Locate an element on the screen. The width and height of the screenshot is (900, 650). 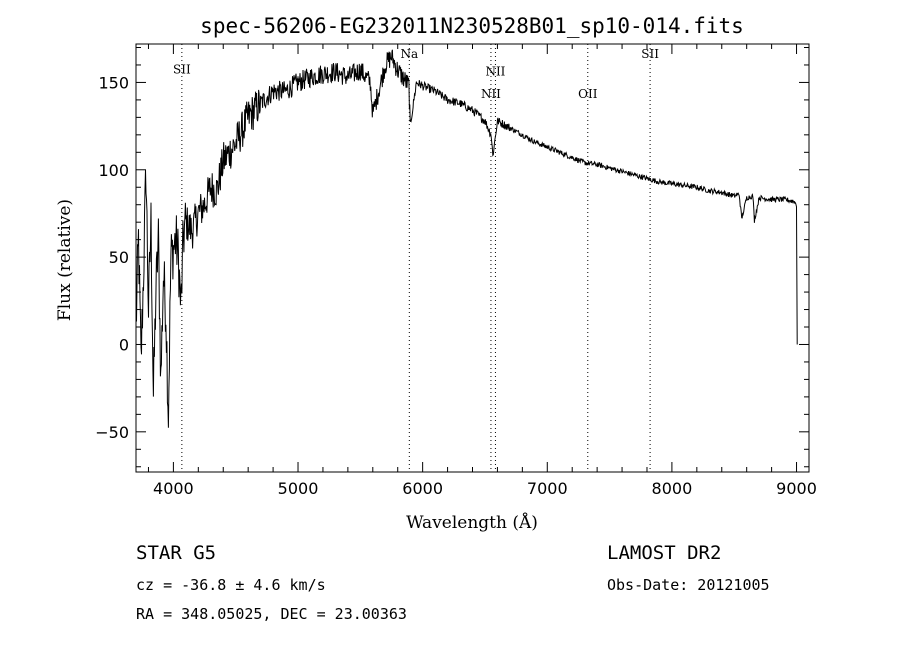
y-tick-label: 50 is located at coordinates (119, 257).